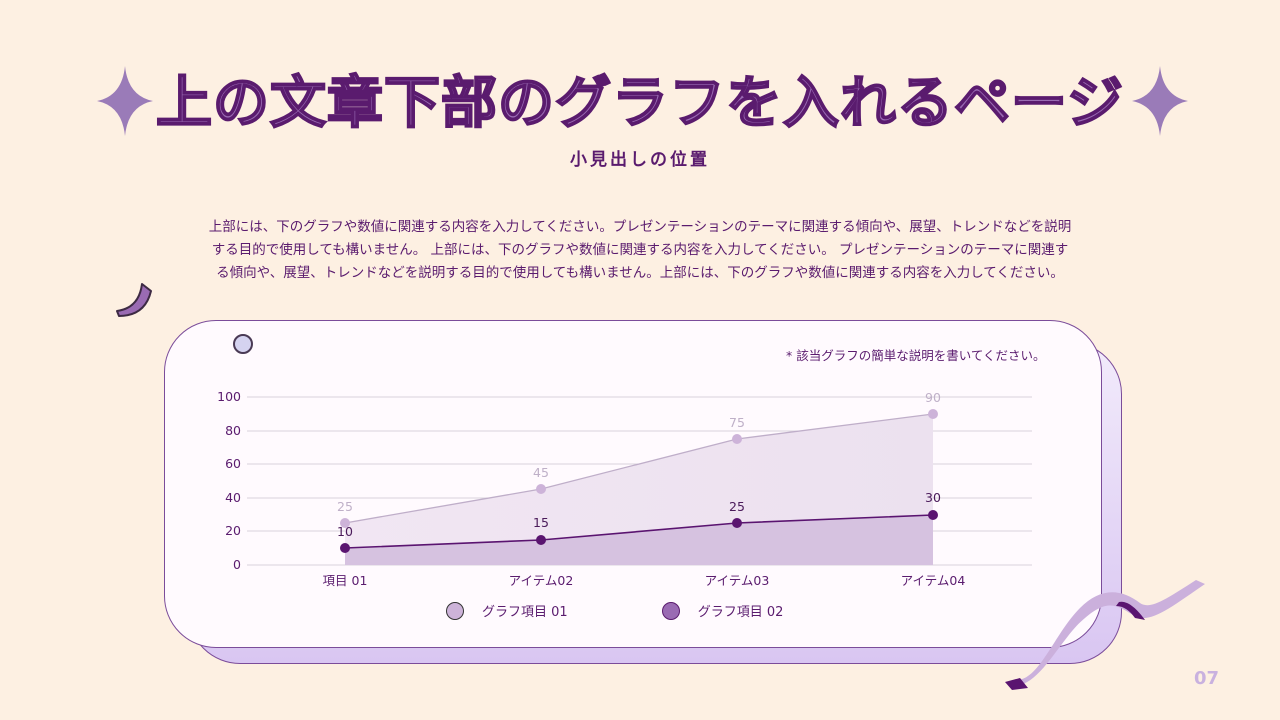 Image resolution: width=1280 pixels, height=720 pixels. Describe the element at coordinates (1160, 101) in the screenshot. I see `sparkle-right-icon` at that location.